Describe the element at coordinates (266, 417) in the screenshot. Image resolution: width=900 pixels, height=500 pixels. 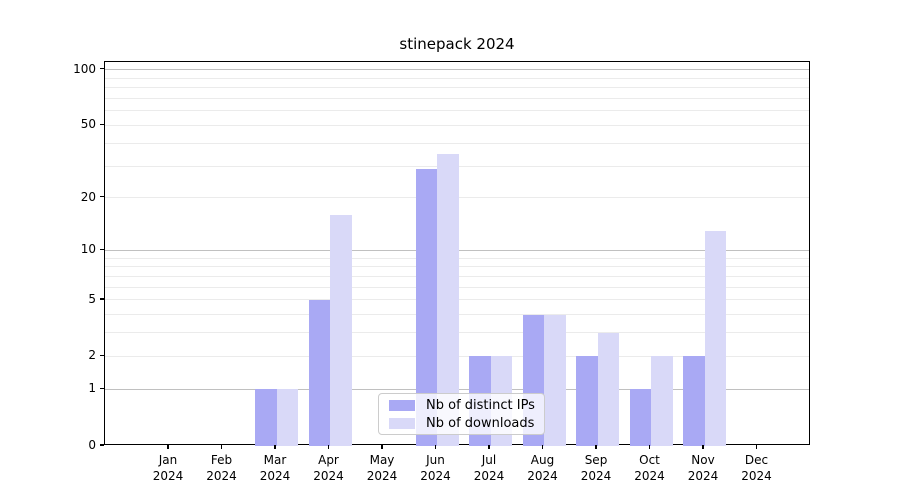
I see `bar-mar-ips` at that location.